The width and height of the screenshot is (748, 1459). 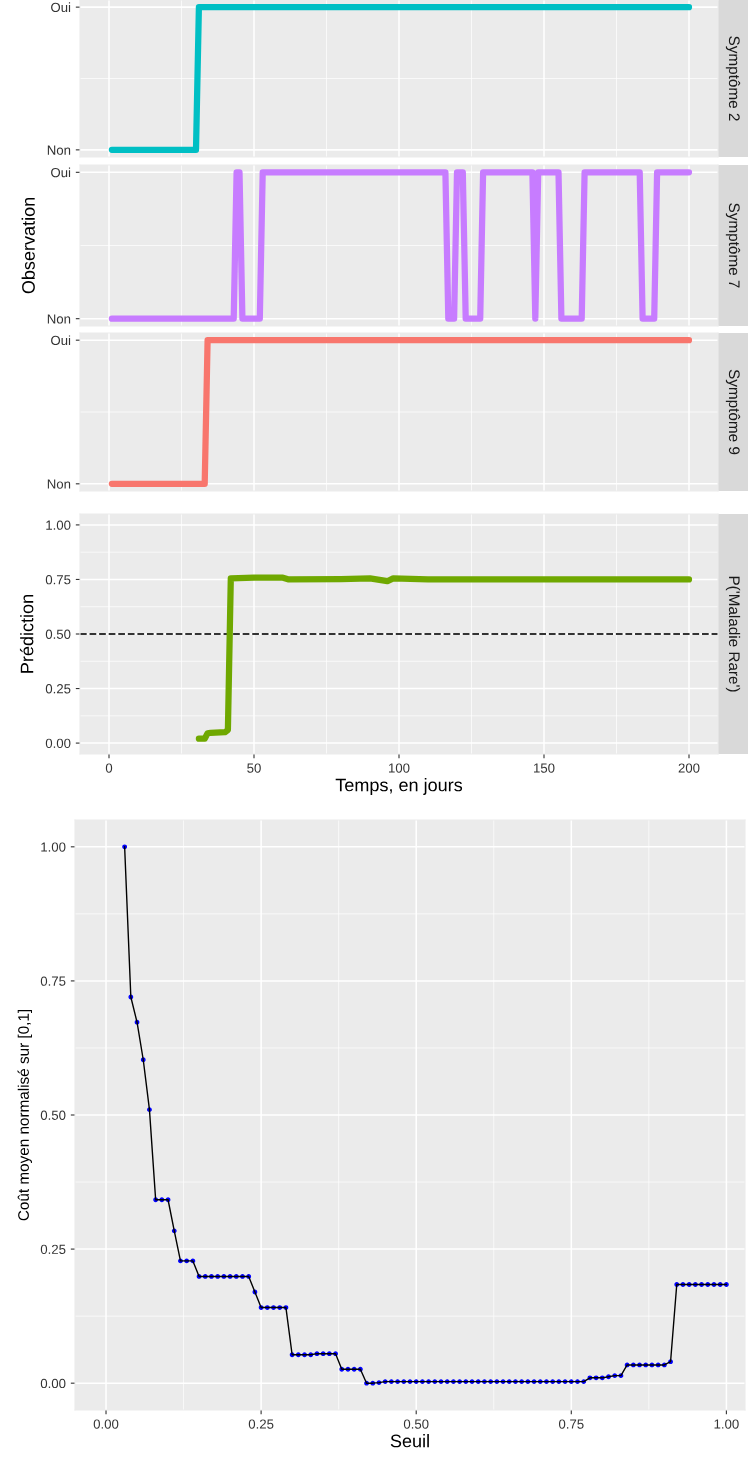 I want to click on x-tick-label: 200, so click(x=689, y=768).